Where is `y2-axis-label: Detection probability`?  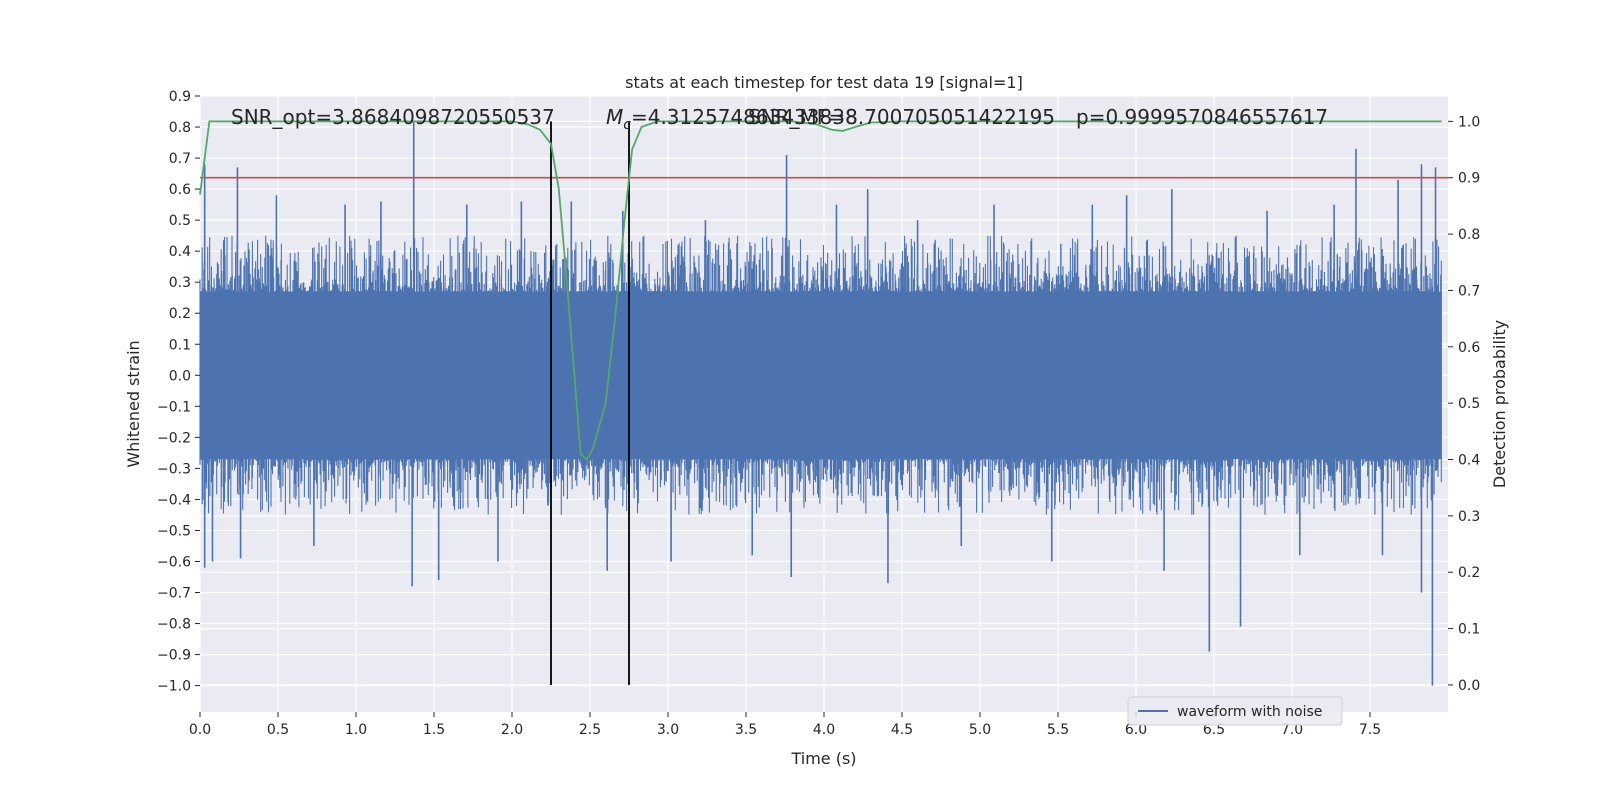
y2-axis-label: Detection probability is located at coordinates (1499, 404).